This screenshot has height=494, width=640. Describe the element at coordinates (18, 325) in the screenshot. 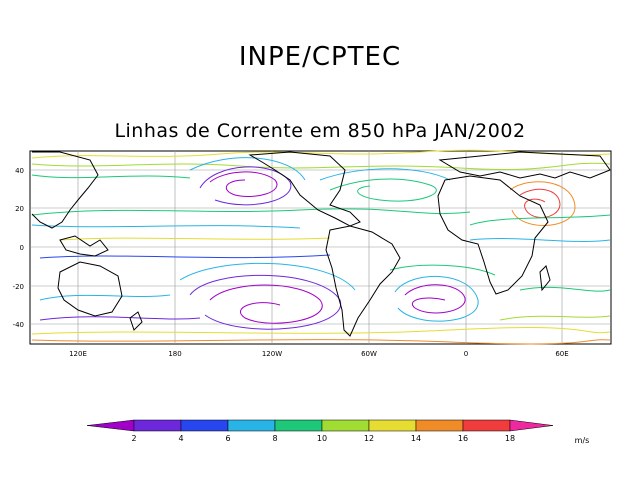

I see `lat-label: -40` at that location.